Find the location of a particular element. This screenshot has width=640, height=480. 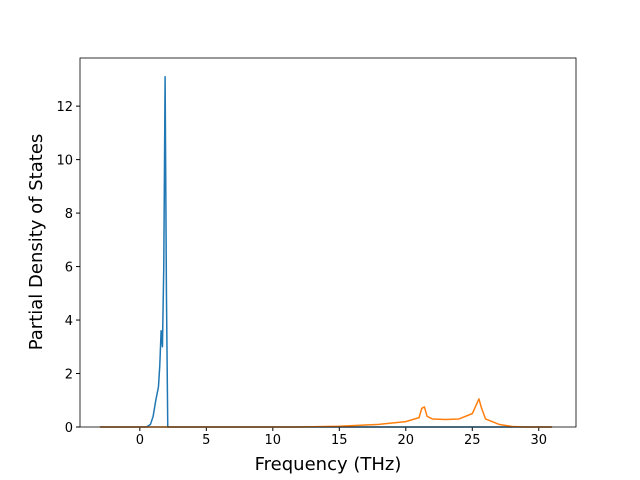

y-tick-label: 8 is located at coordinates (69, 214).